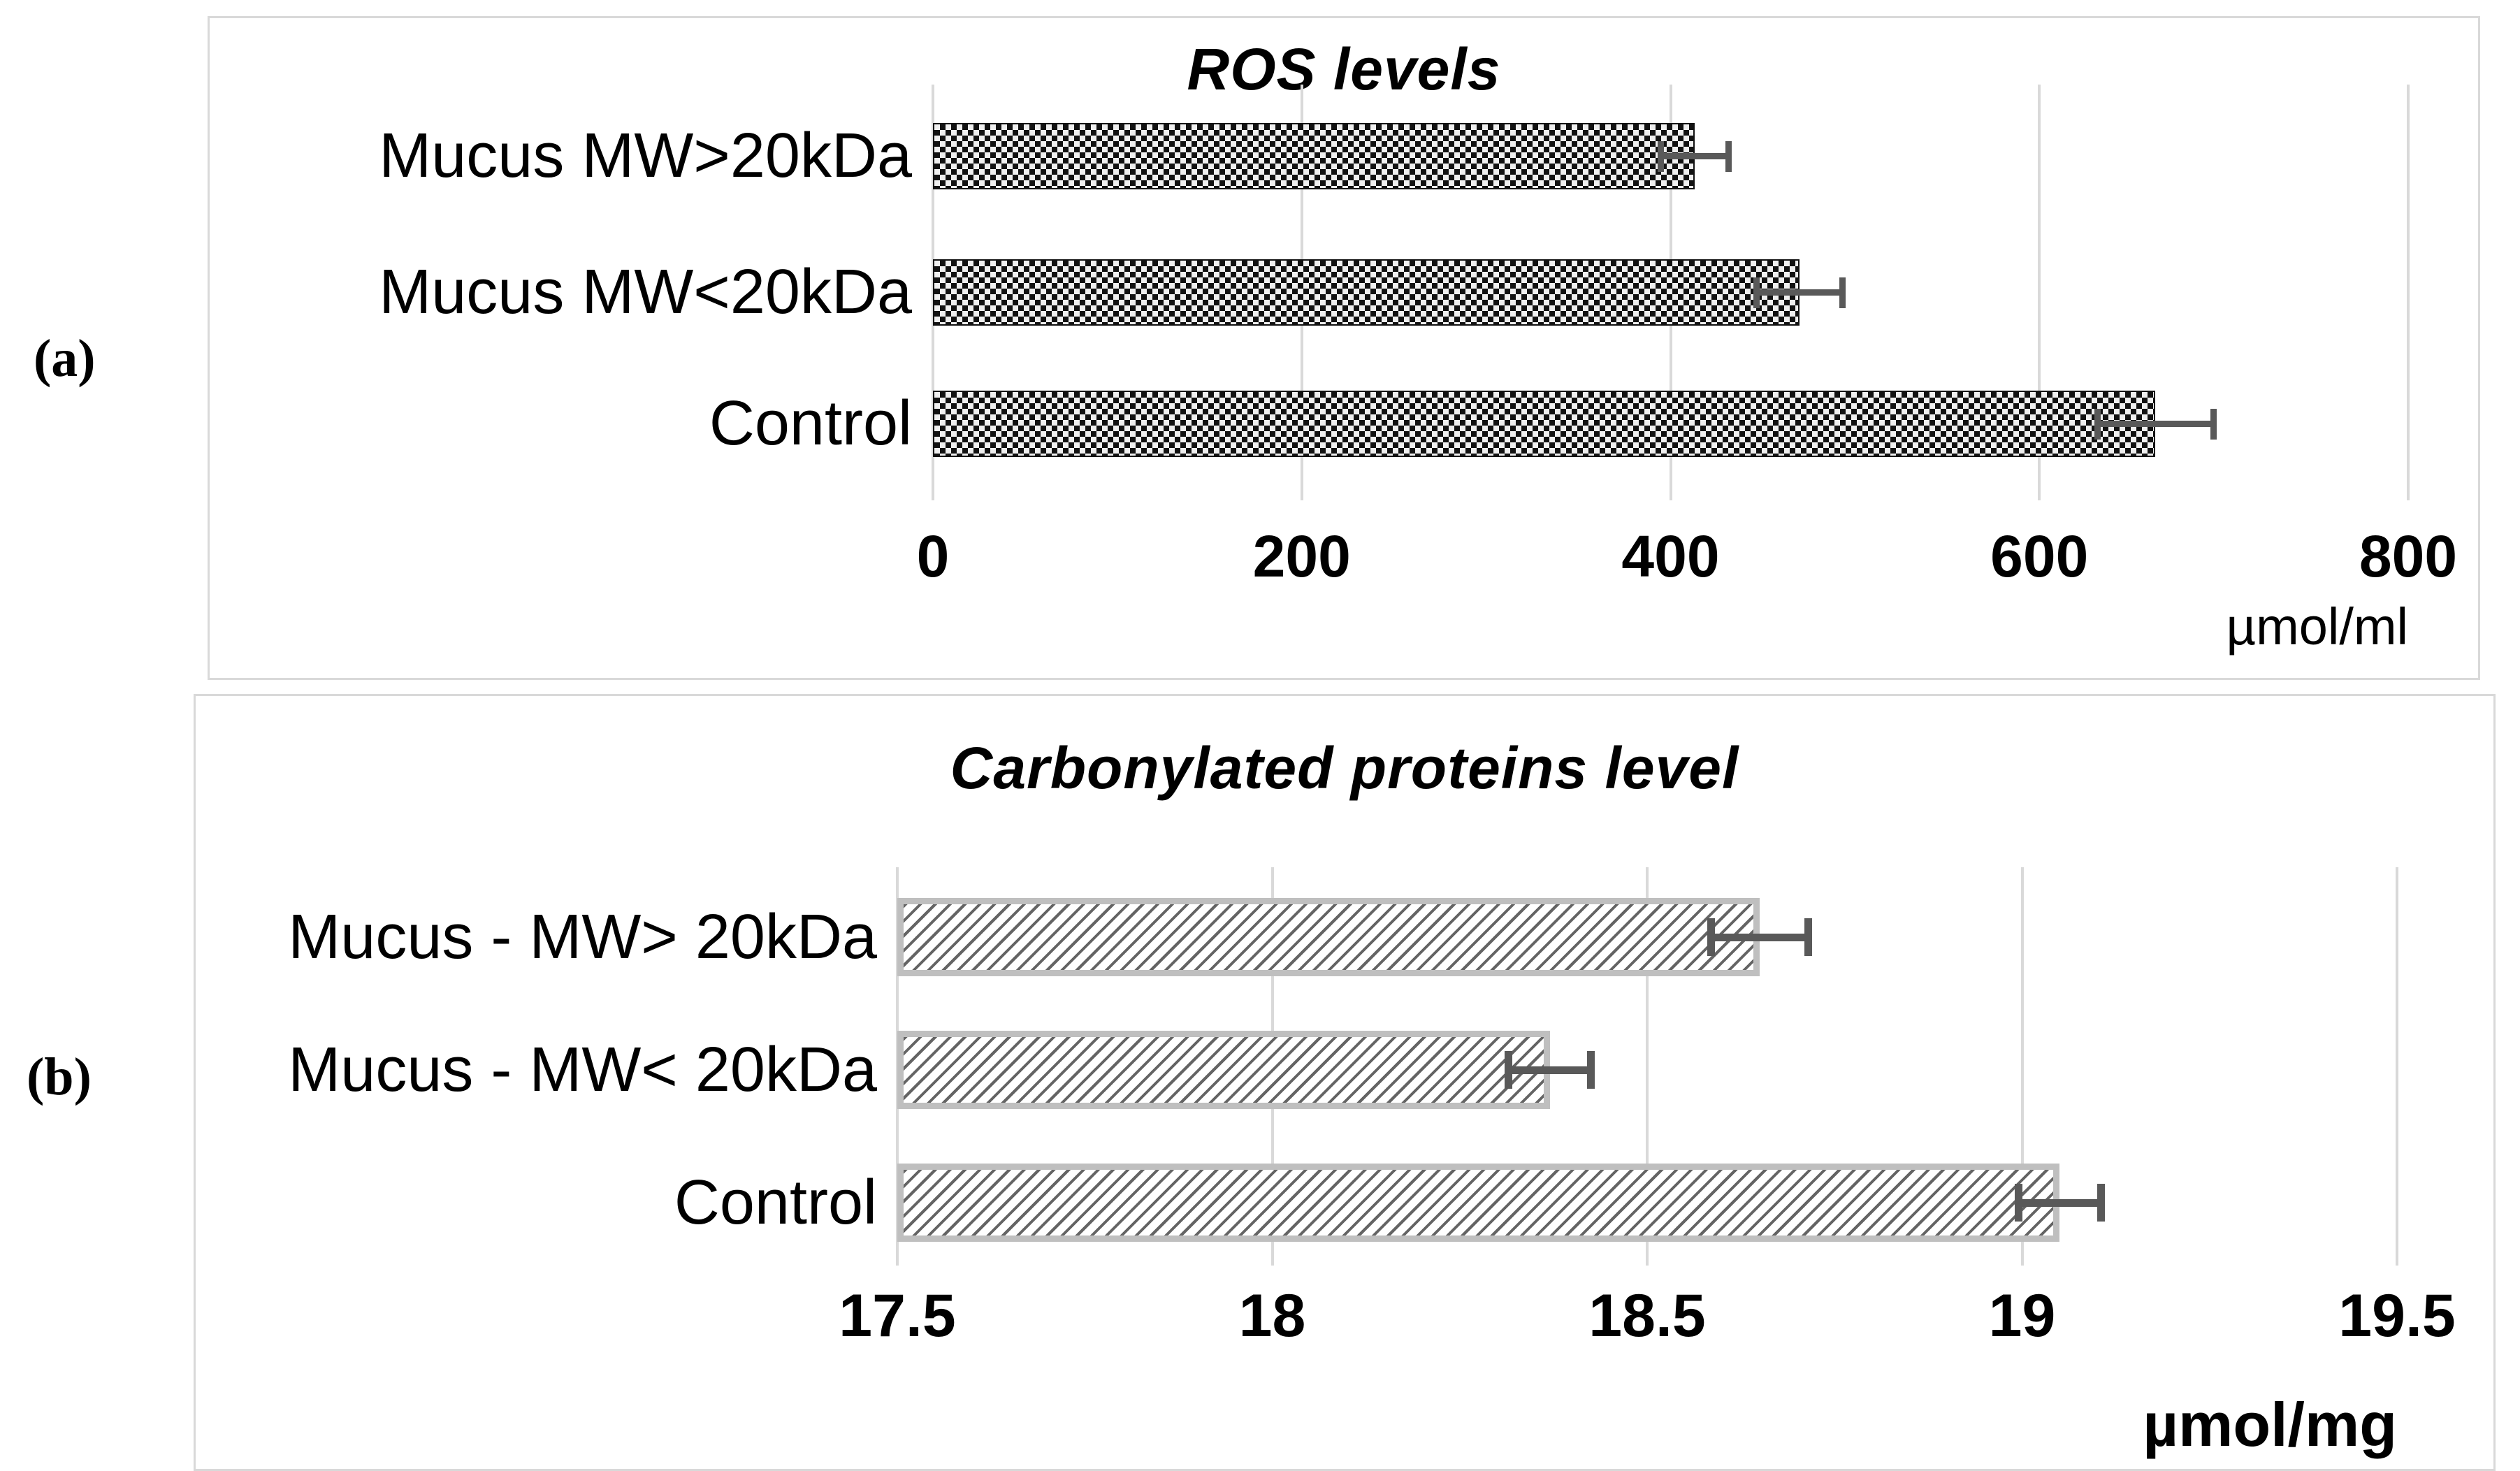  I want to click on x-axis-tick-label: 18, so click(1272, 1315).